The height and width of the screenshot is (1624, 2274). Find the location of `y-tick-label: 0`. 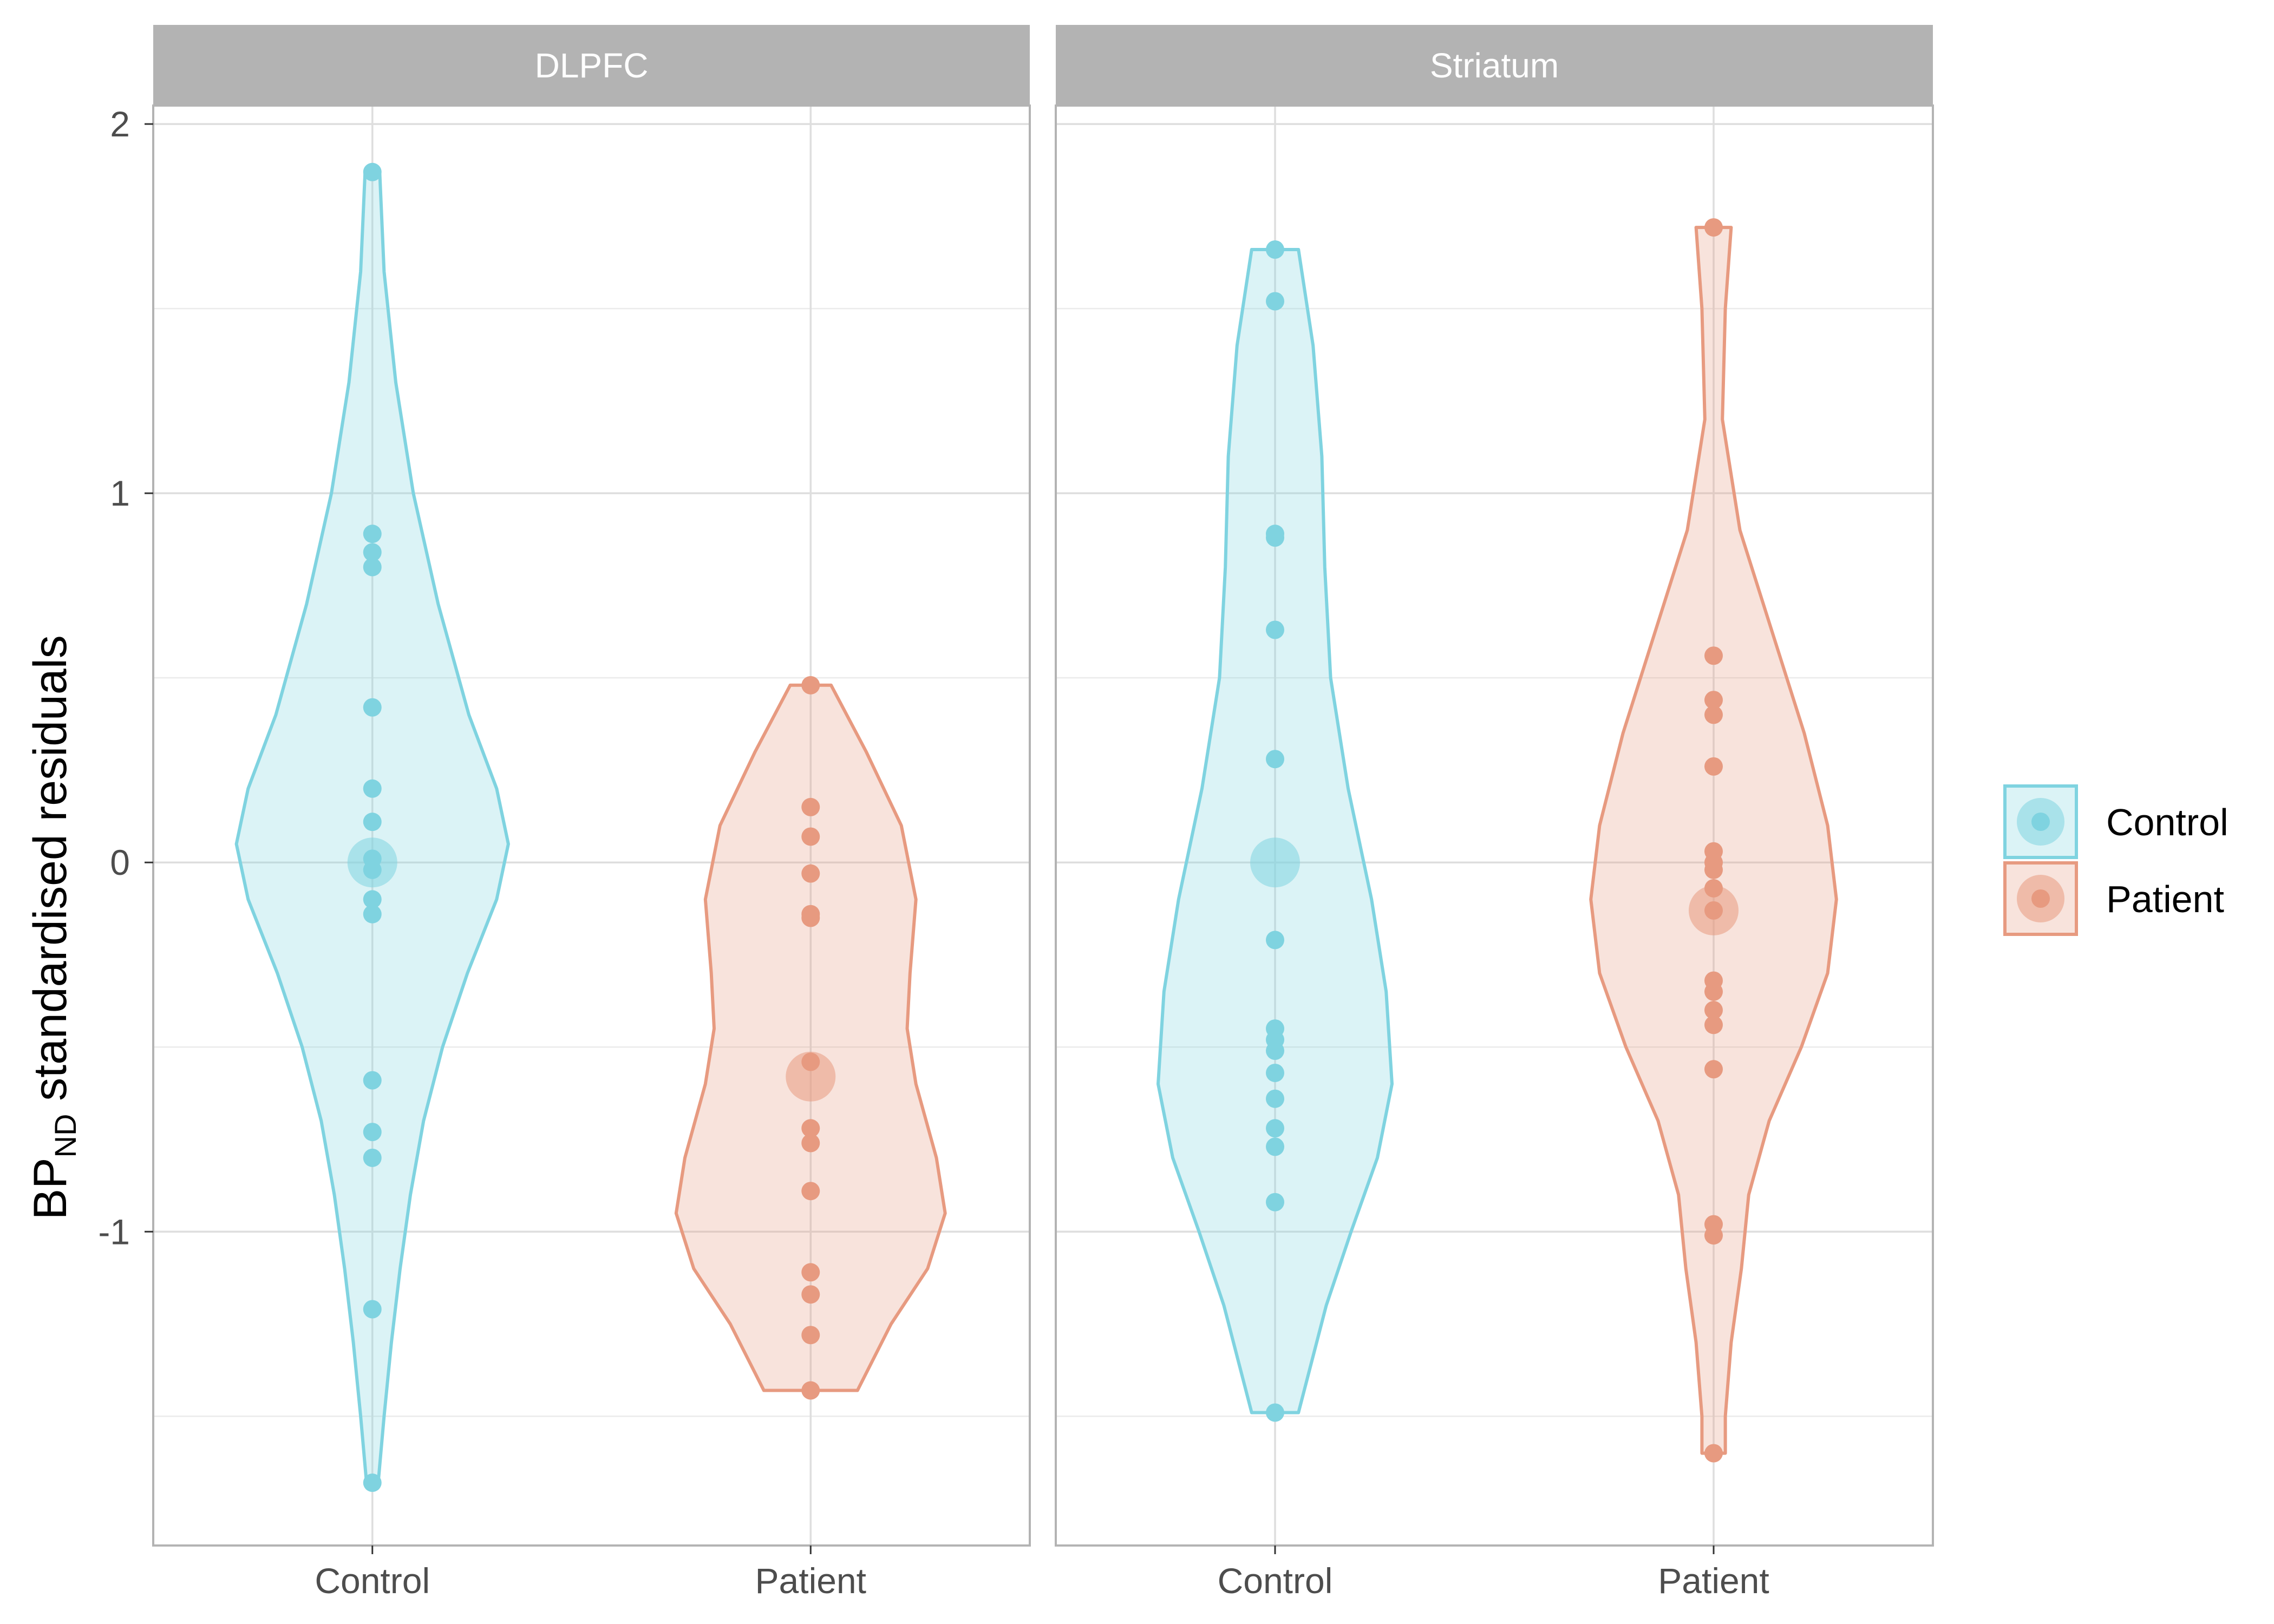

y-tick-label: 0 is located at coordinates (120, 862).